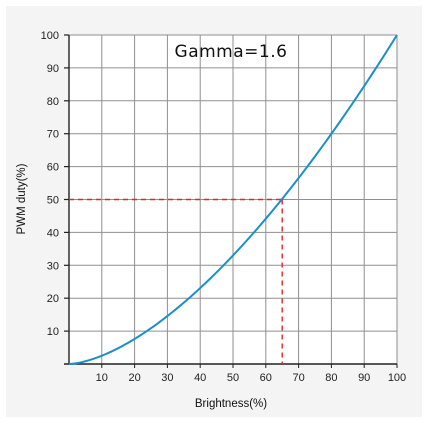  What do you see at coordinates (233, 378) in the screenshot?
I see `x-tick-label-50: 50` at bounding box center [233, 378].